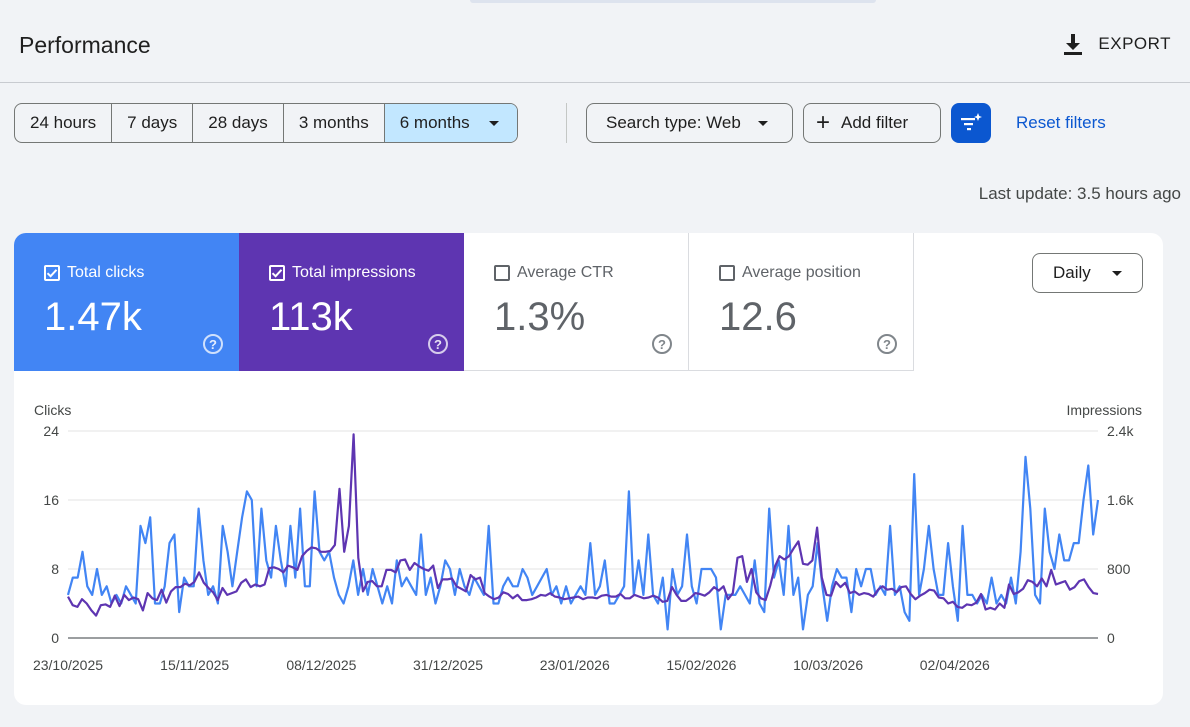 The width and height of the screenshot is (1190, 727). Describe the element at coordinates (93, 317) in the screenshot. I see `metric-value: 1.47k` at that location.